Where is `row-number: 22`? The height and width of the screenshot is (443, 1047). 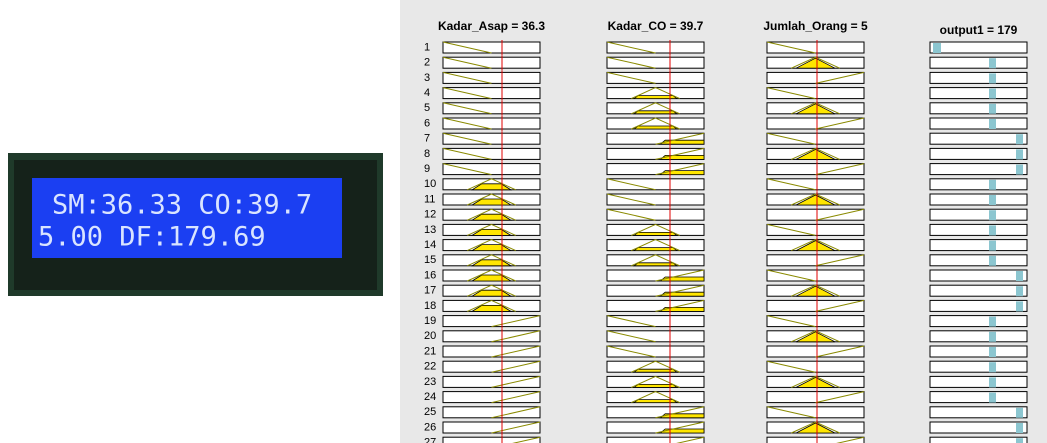 row-number: 22 is located at coordinates (430, 367).